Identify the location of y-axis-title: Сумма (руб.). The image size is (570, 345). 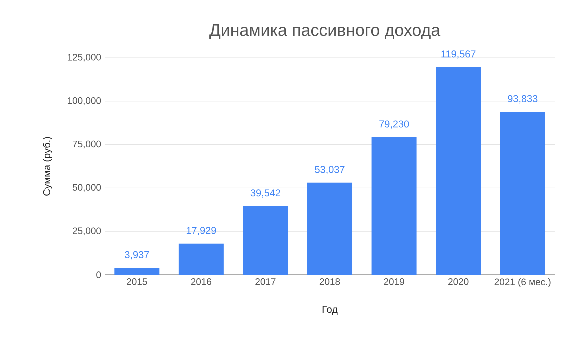
(47, 166).